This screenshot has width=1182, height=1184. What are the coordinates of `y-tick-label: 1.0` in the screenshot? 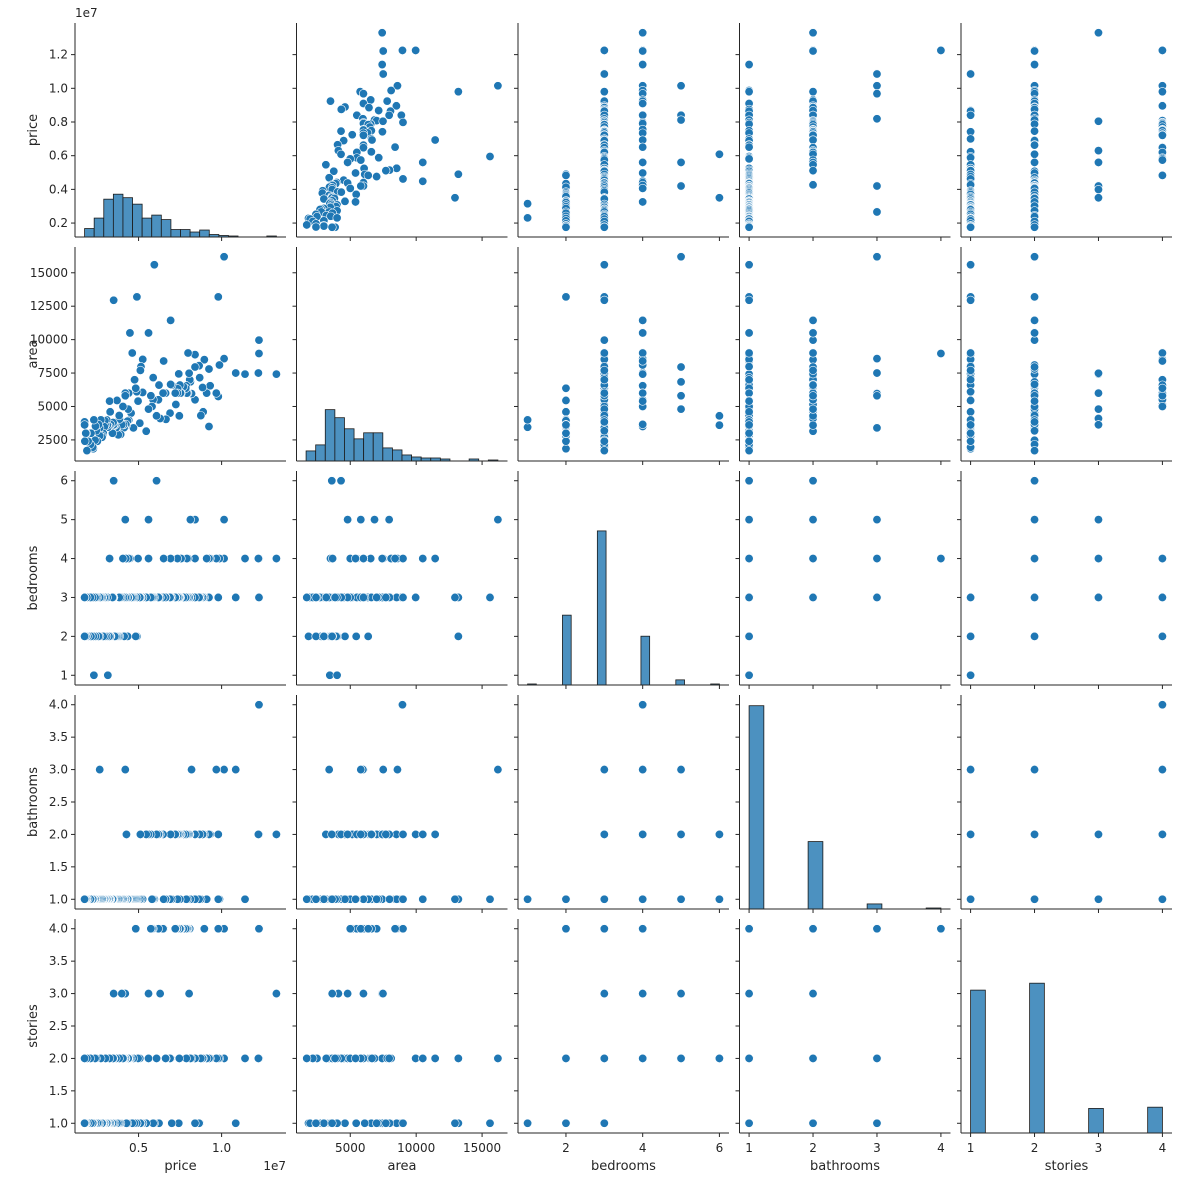 It's located at (58, 88).